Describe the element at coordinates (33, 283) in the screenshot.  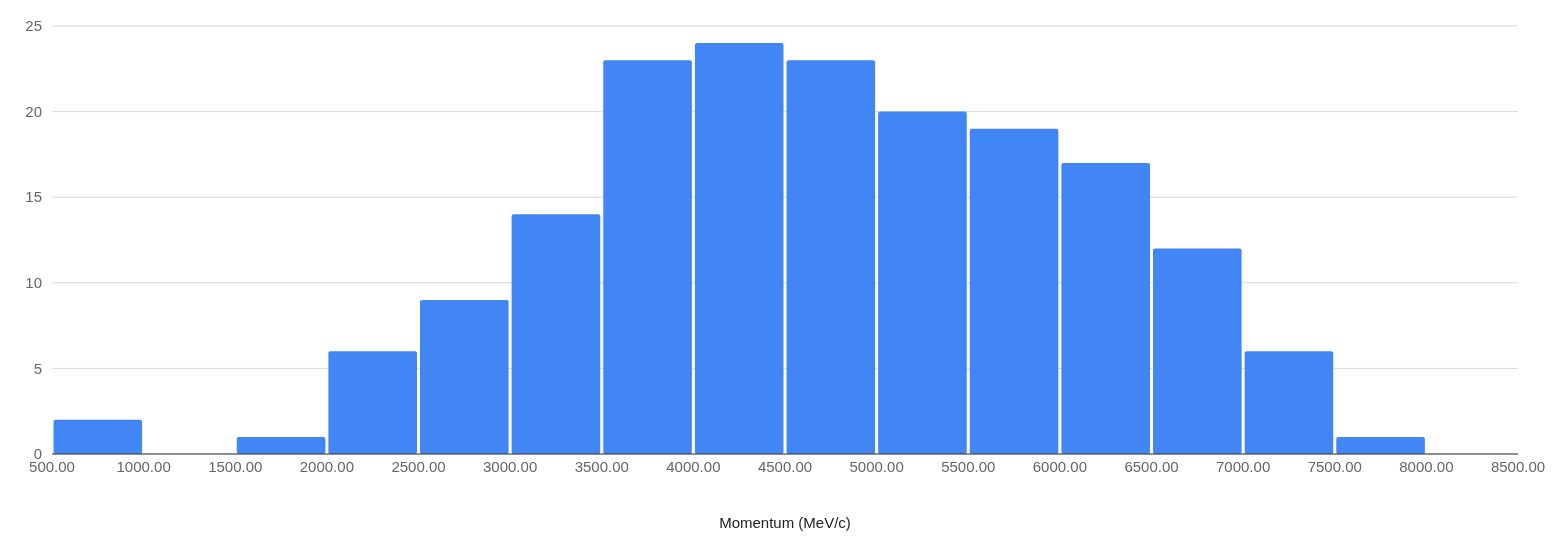
I see `y-tick-label: 10` at that location.